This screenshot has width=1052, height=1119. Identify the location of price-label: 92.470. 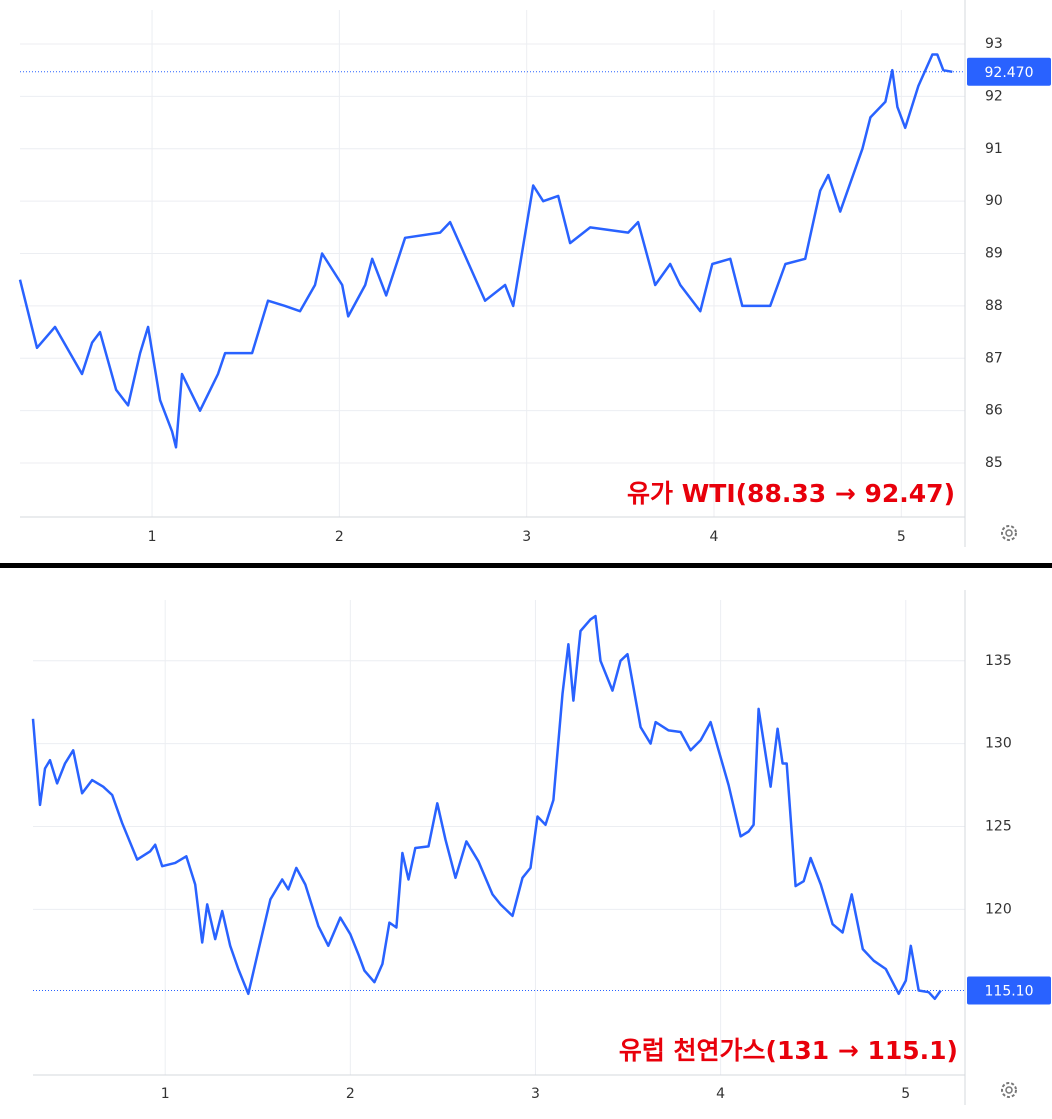
(1009, 73).